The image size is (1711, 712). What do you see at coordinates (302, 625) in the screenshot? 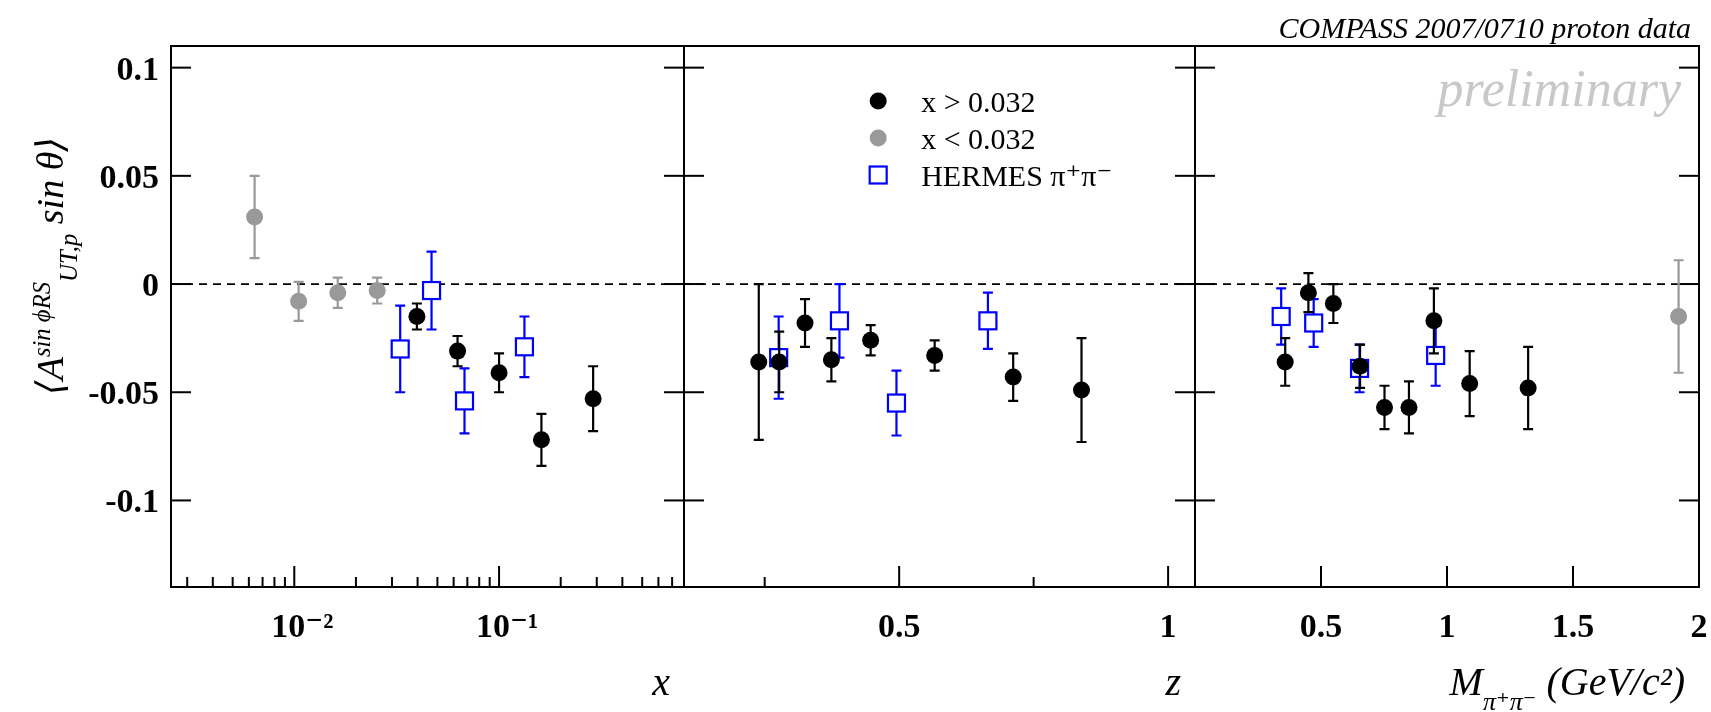
I see `x-tick-label: 10⁻²` at bounding box center [302, 625].